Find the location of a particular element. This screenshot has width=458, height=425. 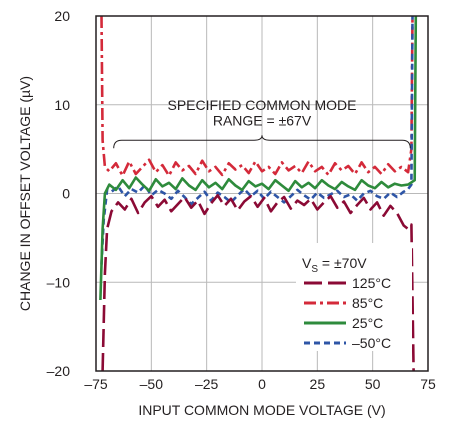

legend: VS = ±70V 125°C85°C25°C–50°C is located at coordinates (354, 297).